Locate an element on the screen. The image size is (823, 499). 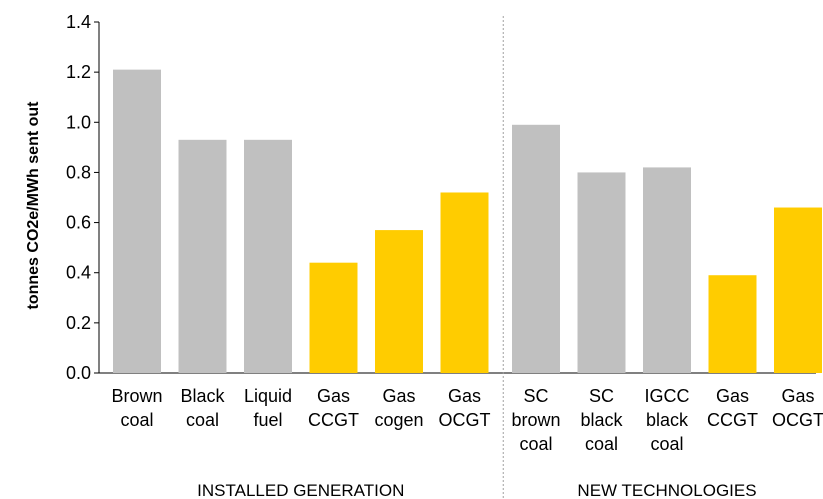
y-tick-label: 1.4 is located at coordinates (78, 22).